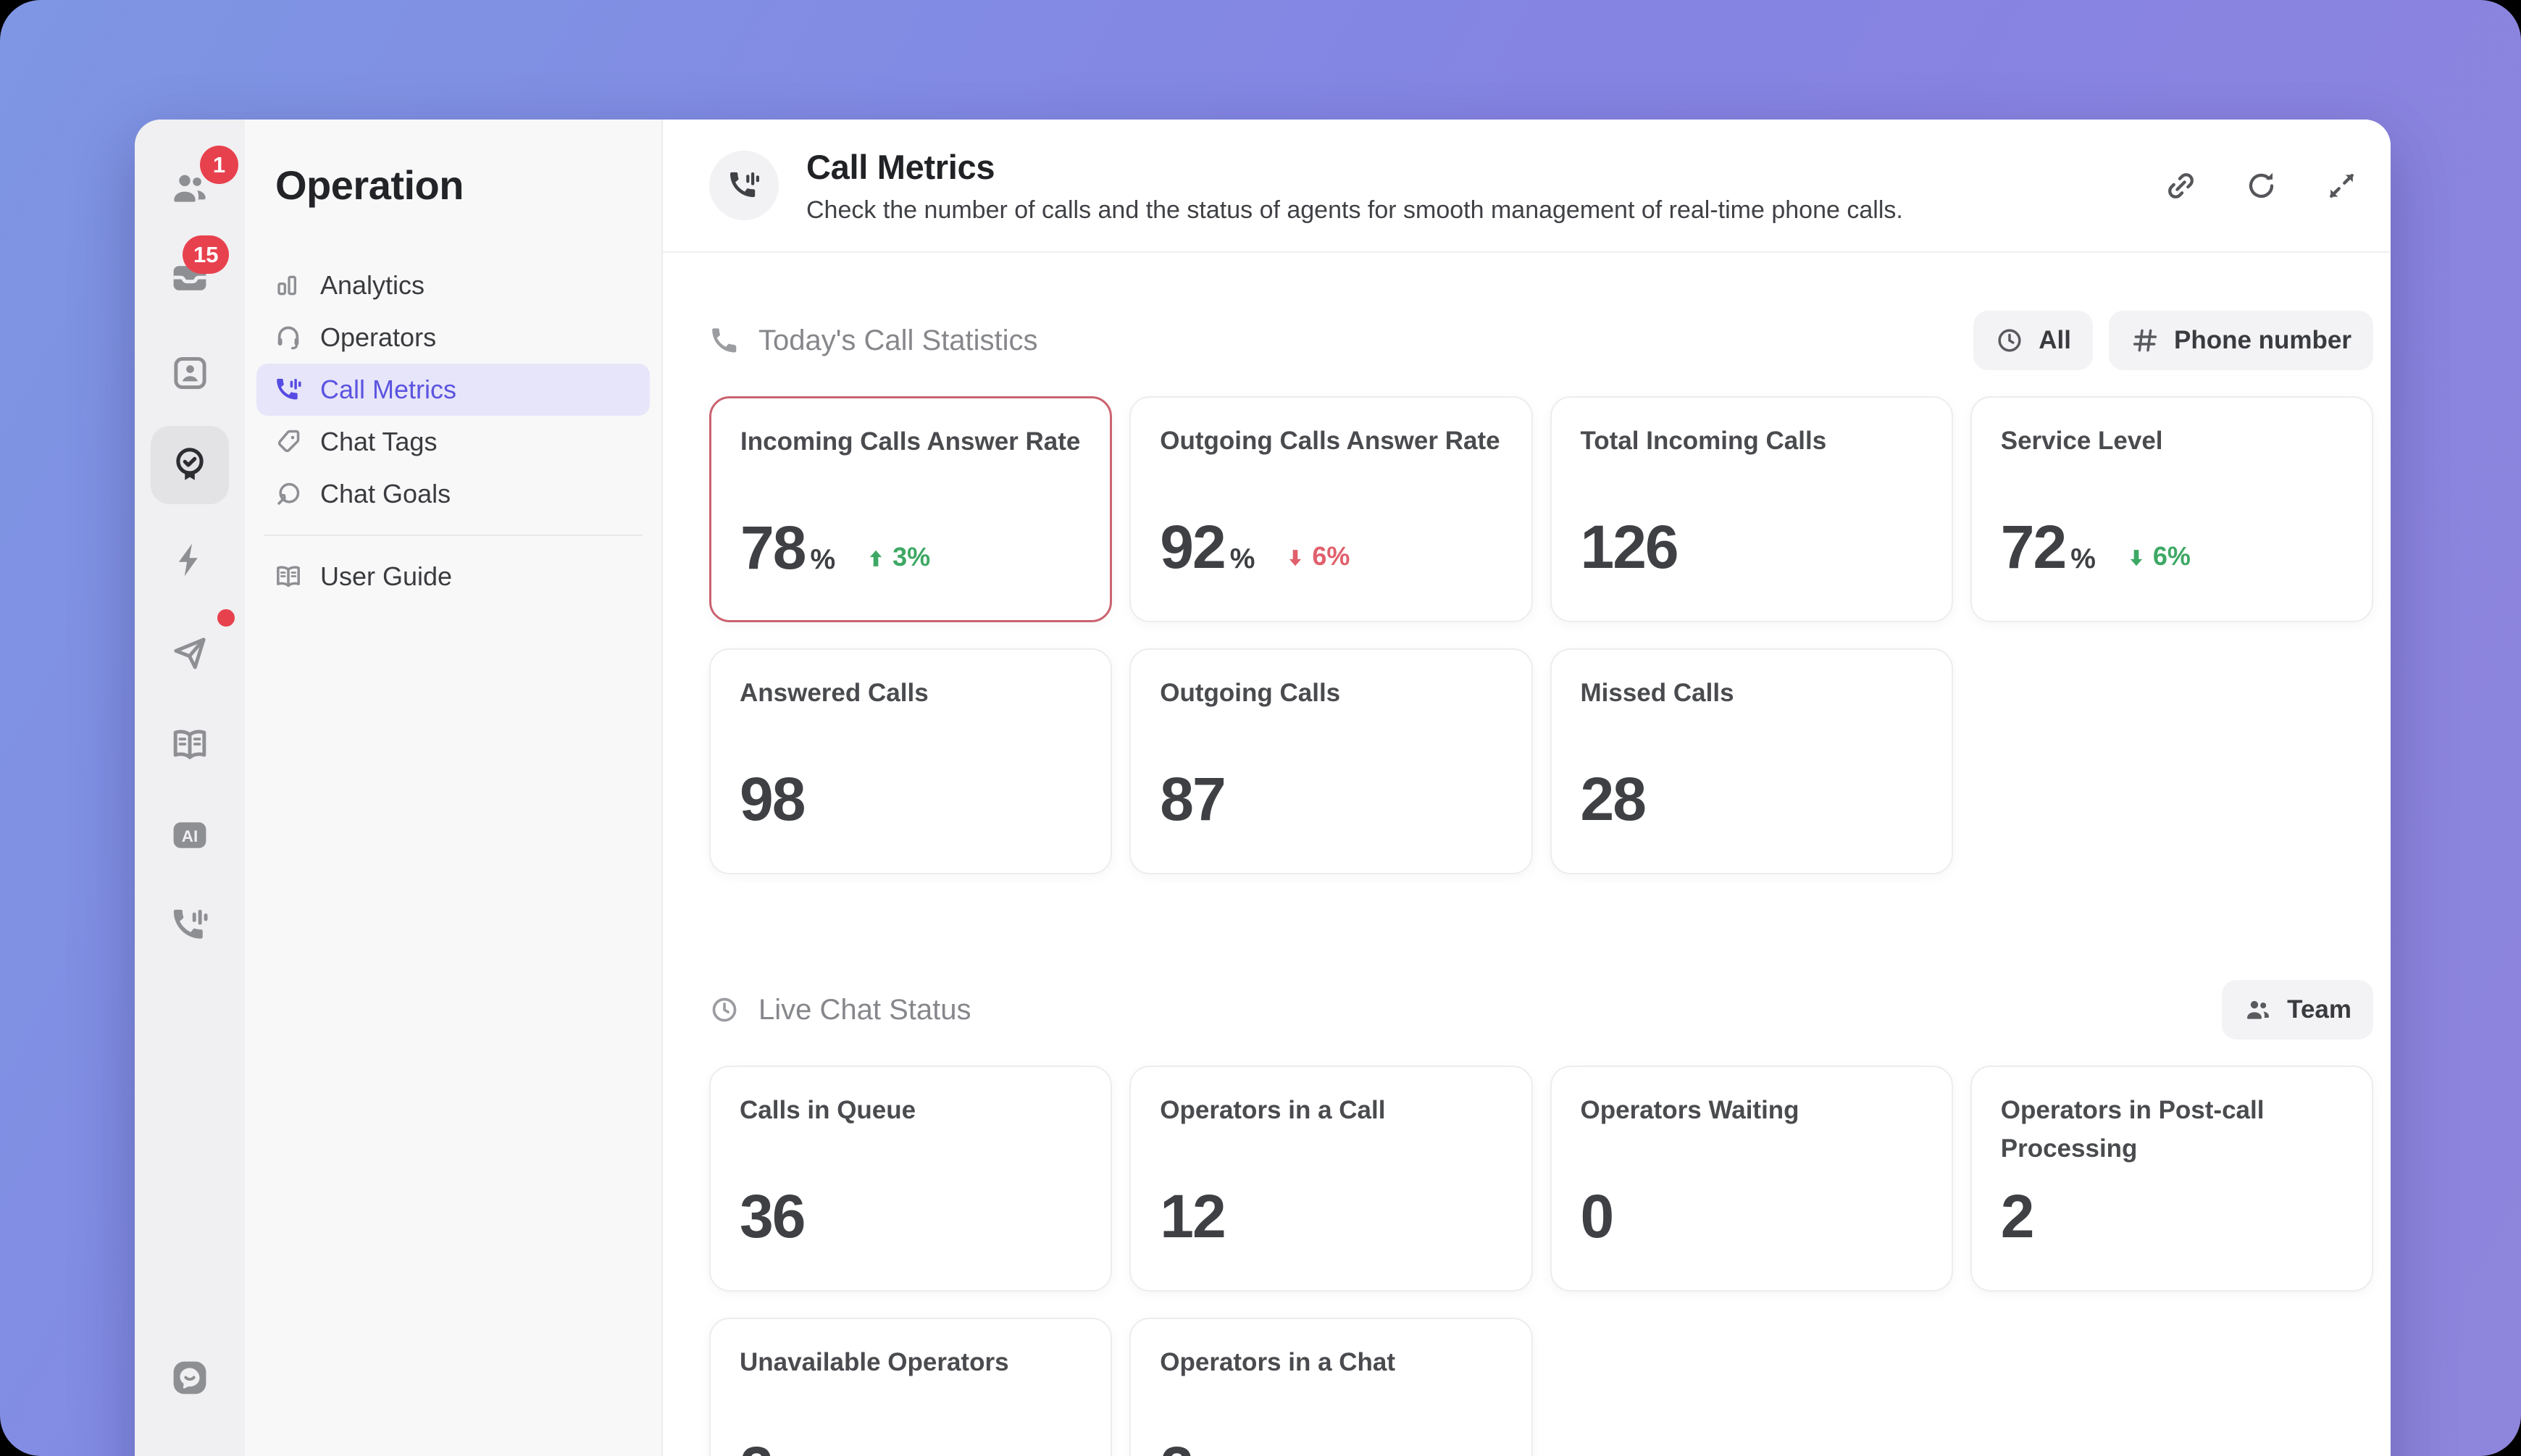  What do you see at coordinates (1752, 1179) in the screenshot?
I see `stat-card-operators-waiting: Operators Waiting 0` at bounding box center [1752, 1179].